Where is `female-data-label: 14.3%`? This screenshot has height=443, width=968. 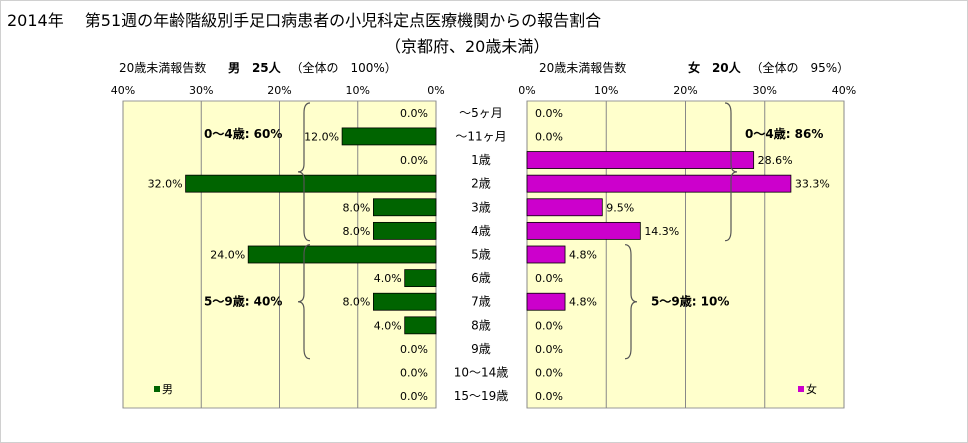
female-data-label: 14.3% is located at coordinates (661, 231).